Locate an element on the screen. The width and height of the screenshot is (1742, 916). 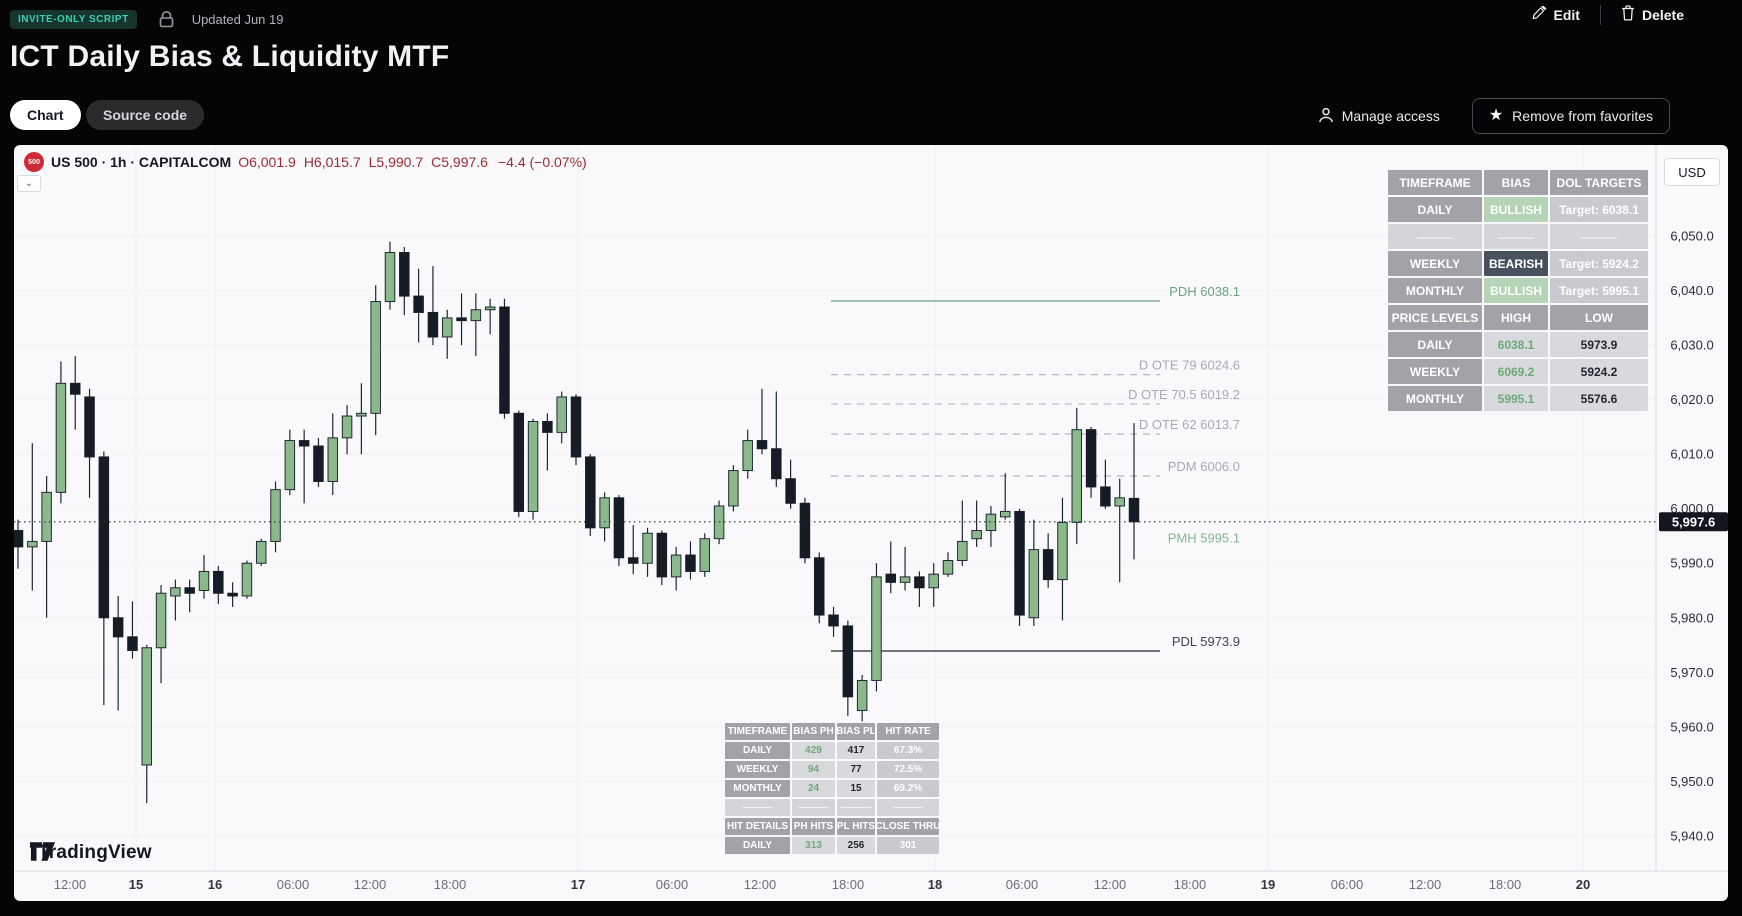
bias-table-cell: WEEKLY is located at coordinates (1435, 371).